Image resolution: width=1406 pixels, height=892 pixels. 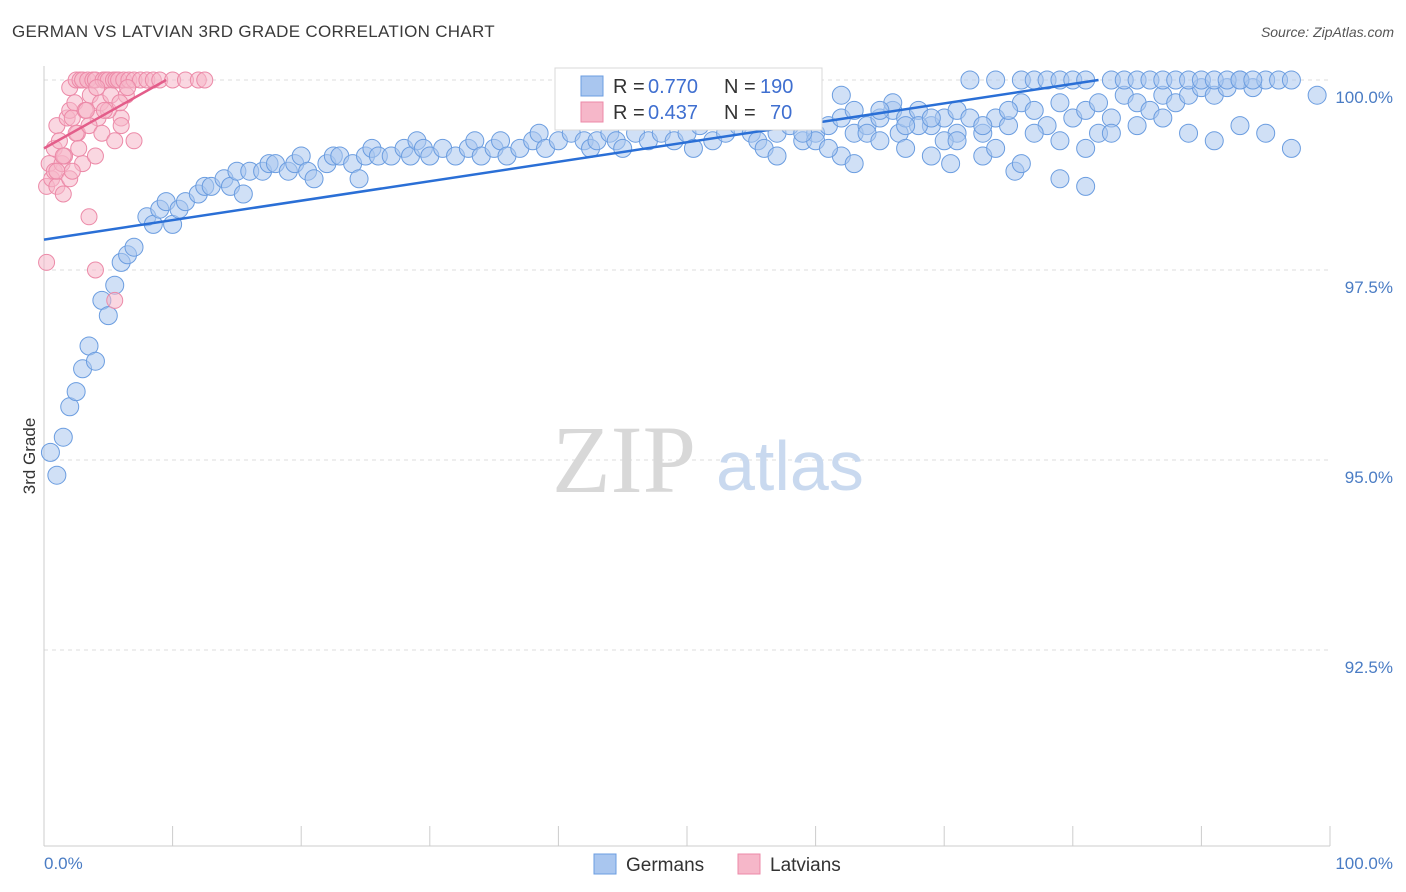 What do you see at coordinates (687, 836) in the screenshot?
I see `x-ticks` at bounding box center [687, 836].